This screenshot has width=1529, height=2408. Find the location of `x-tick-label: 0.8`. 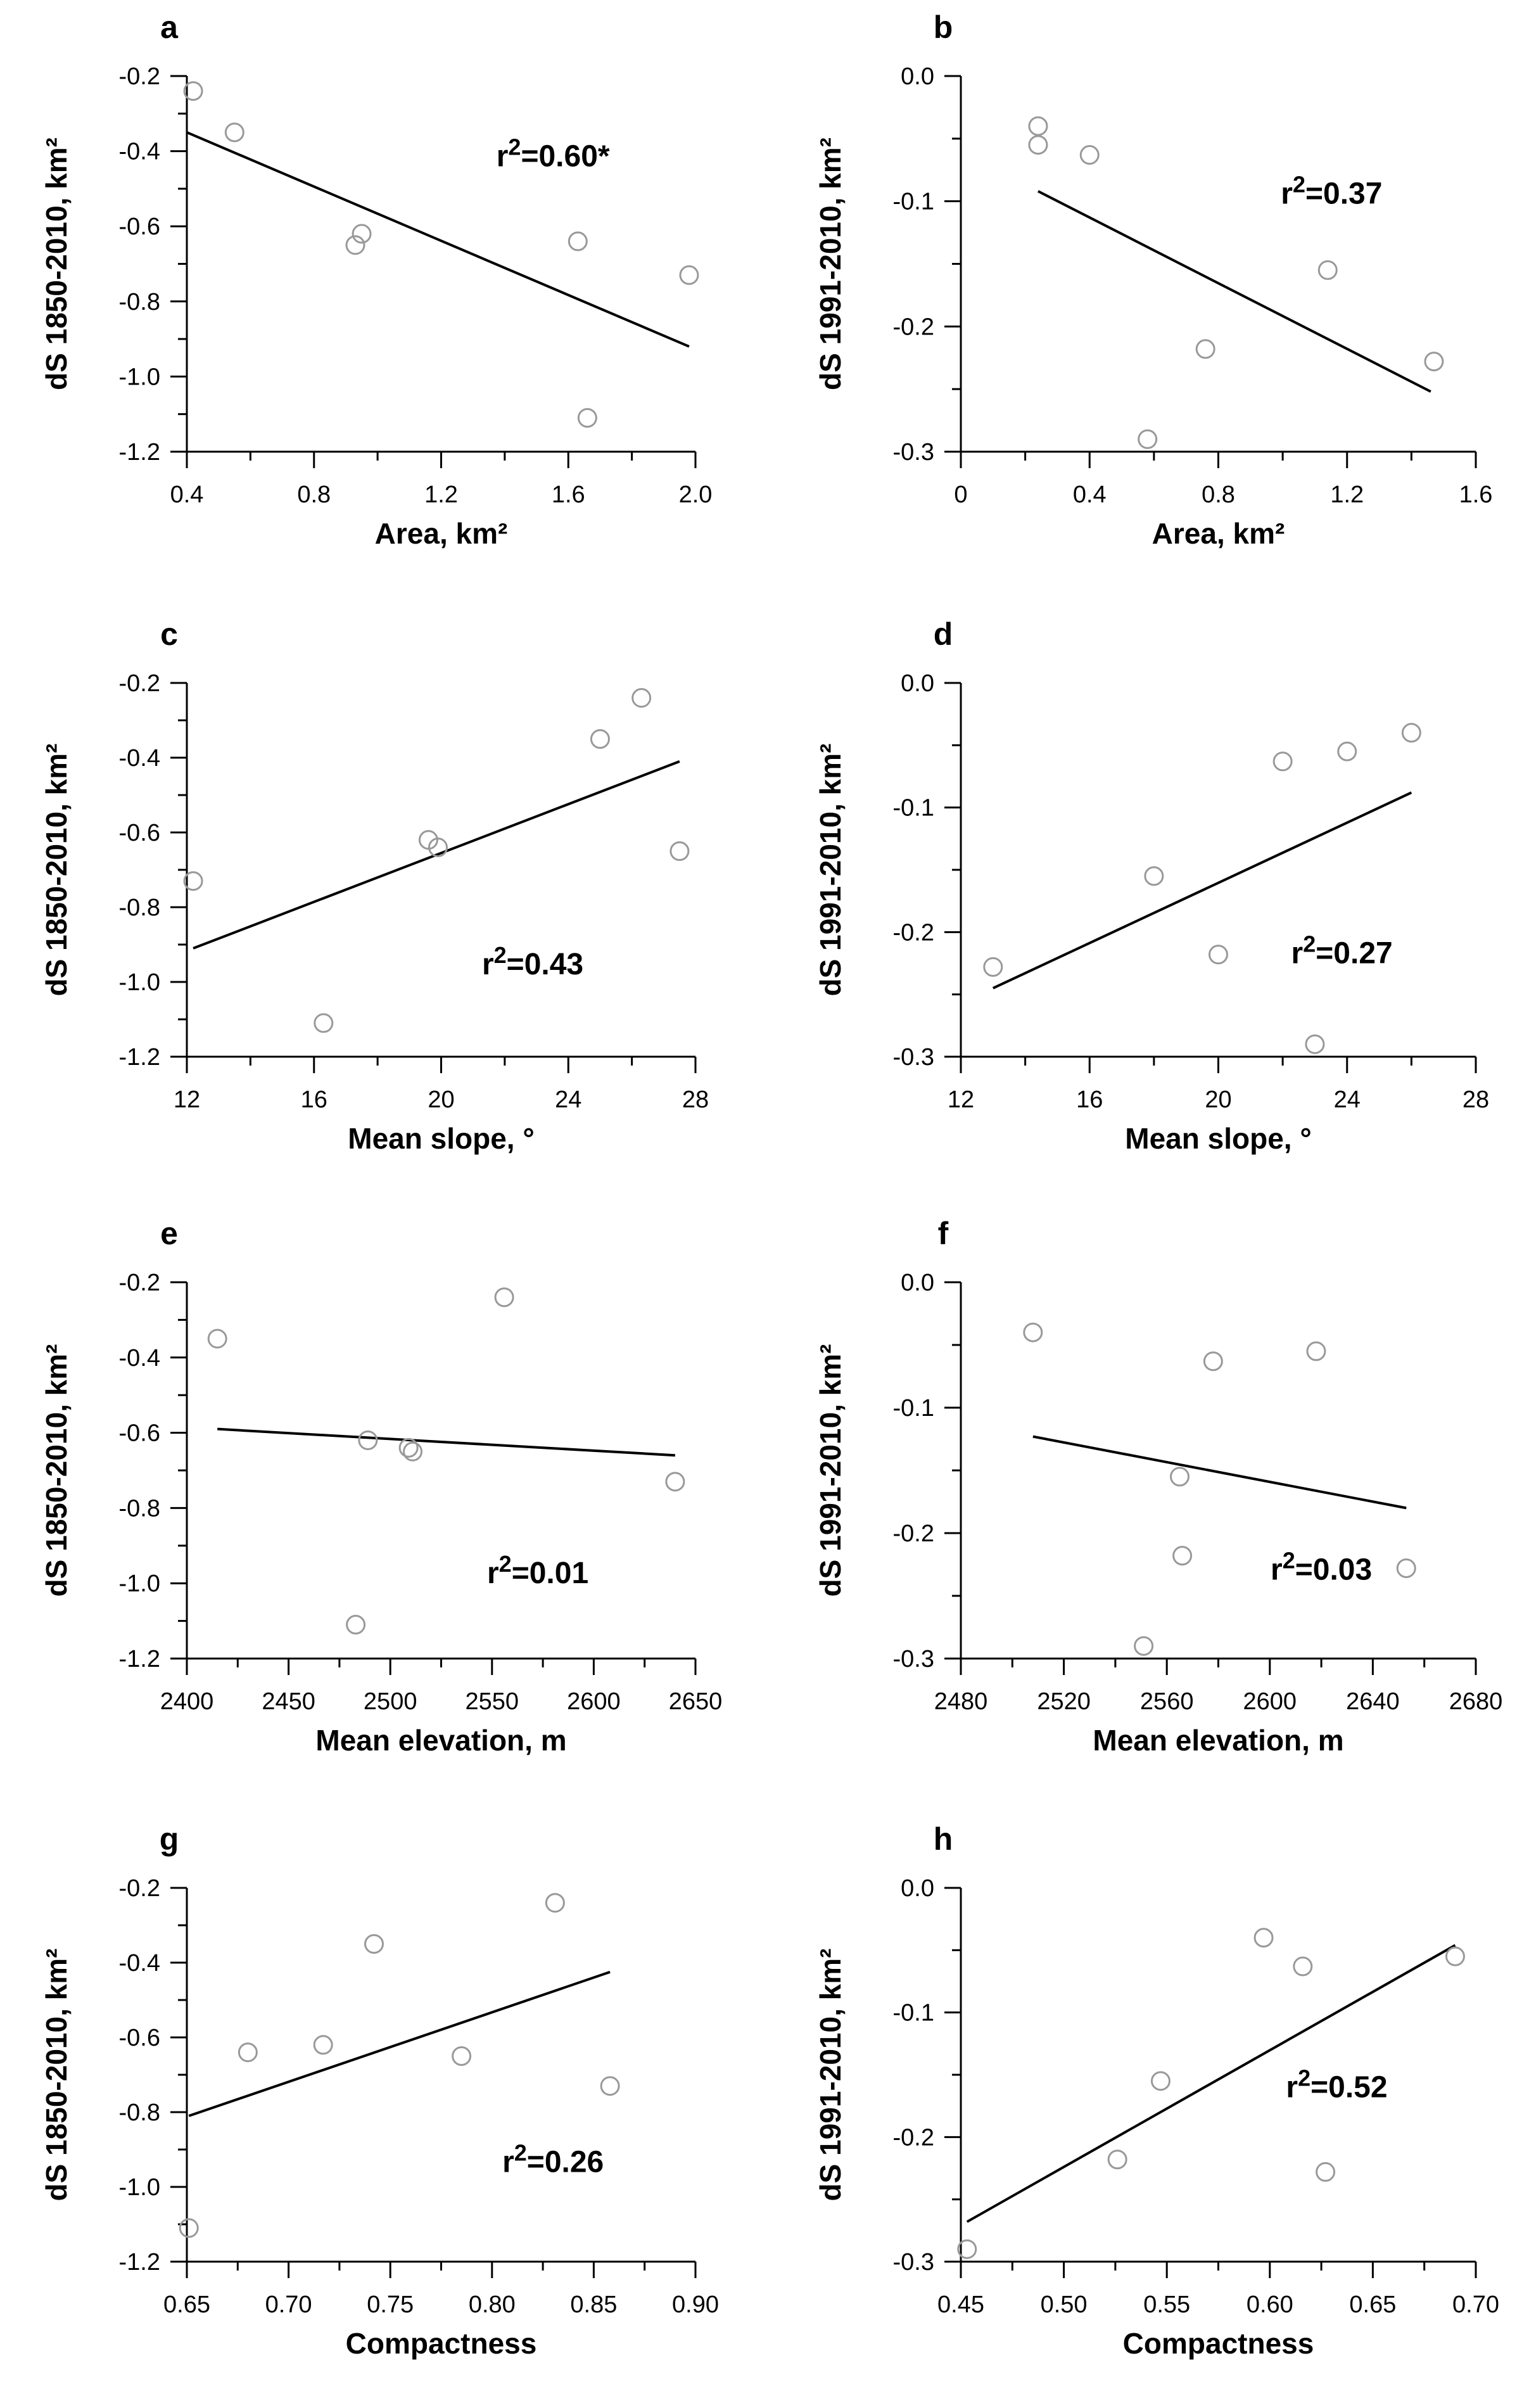

x-tick-label: 0.8 is located at coordinates (314, 495).